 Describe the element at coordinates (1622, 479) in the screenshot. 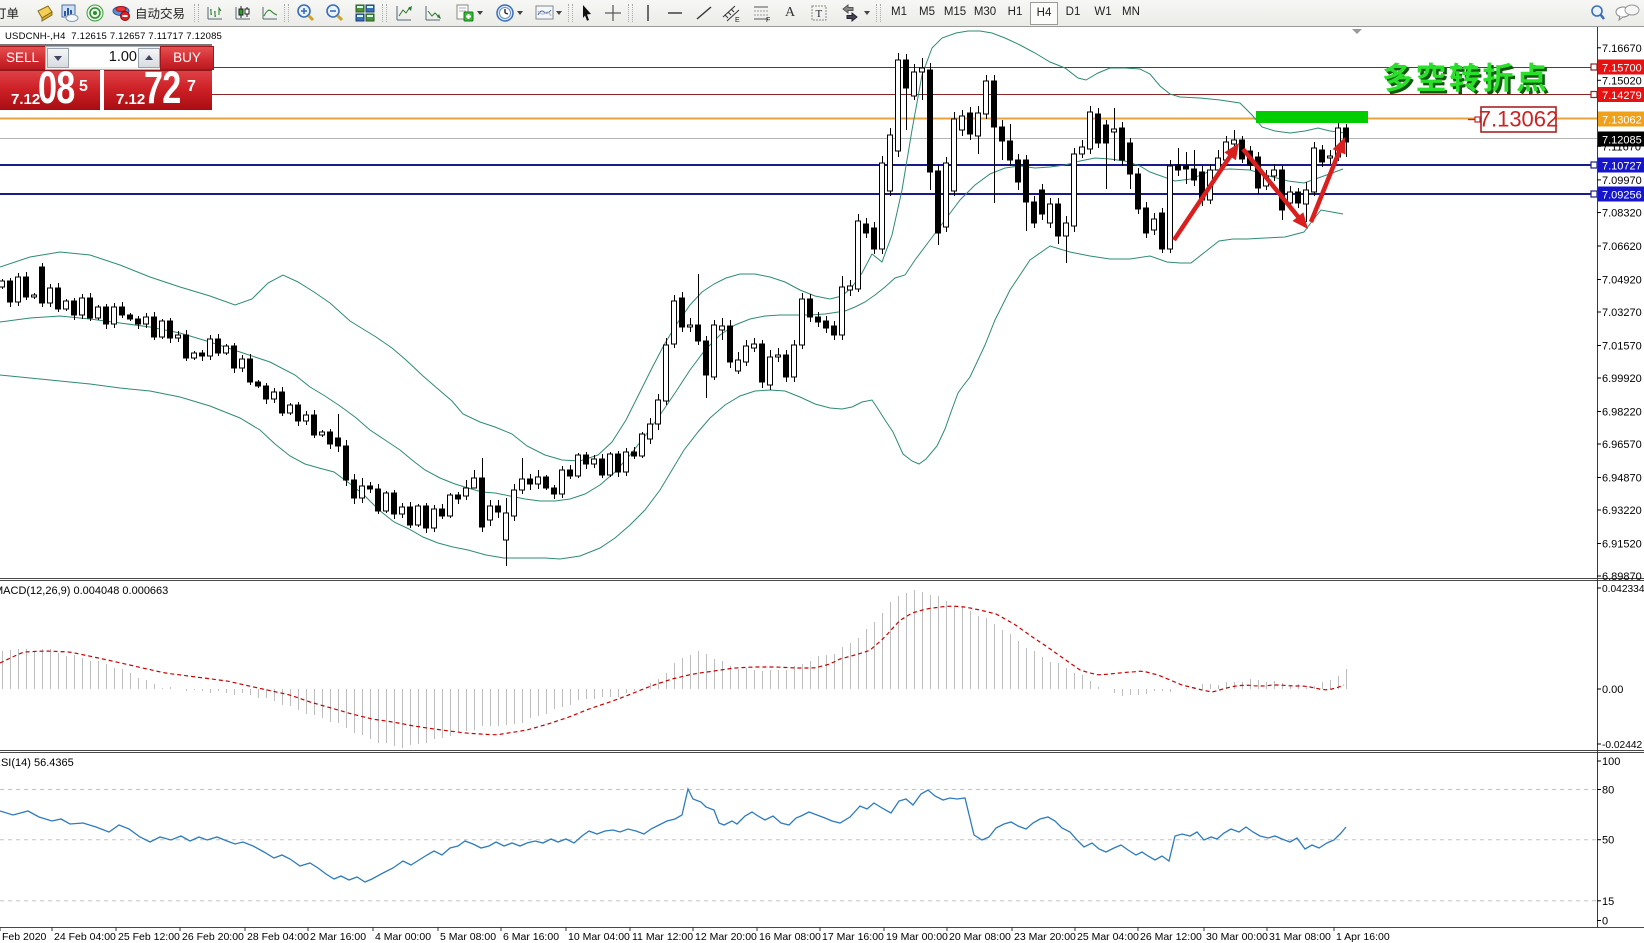

I see `svg-text: 6.94870` at that location.